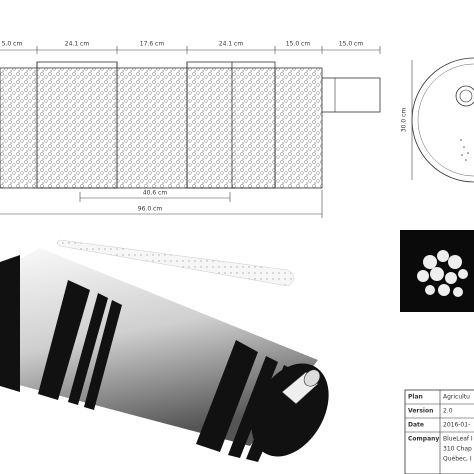 Image resolution: width=474 pixels, height=474 pixels. I want to click on dimension-label: 96.0 cm, so click(150, 209).